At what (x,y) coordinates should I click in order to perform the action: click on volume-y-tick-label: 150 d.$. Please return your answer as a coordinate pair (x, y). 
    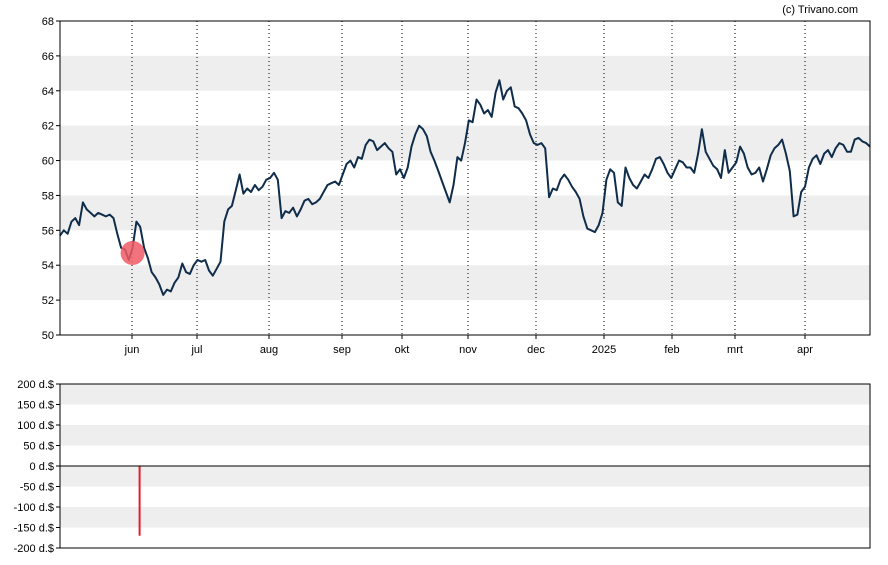
    Looking at the image, I should click on (35, 406).